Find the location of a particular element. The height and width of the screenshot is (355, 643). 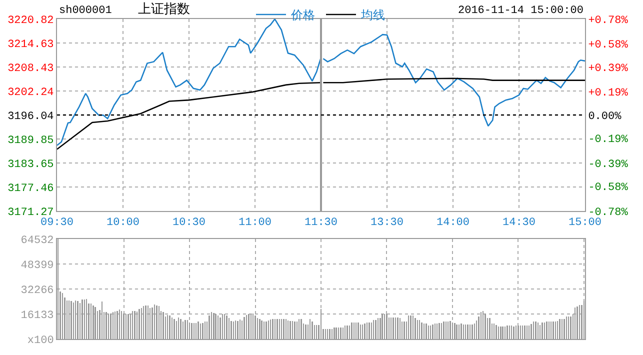

y-tick-label: 3220.82 is located at coordinates (31, 20).